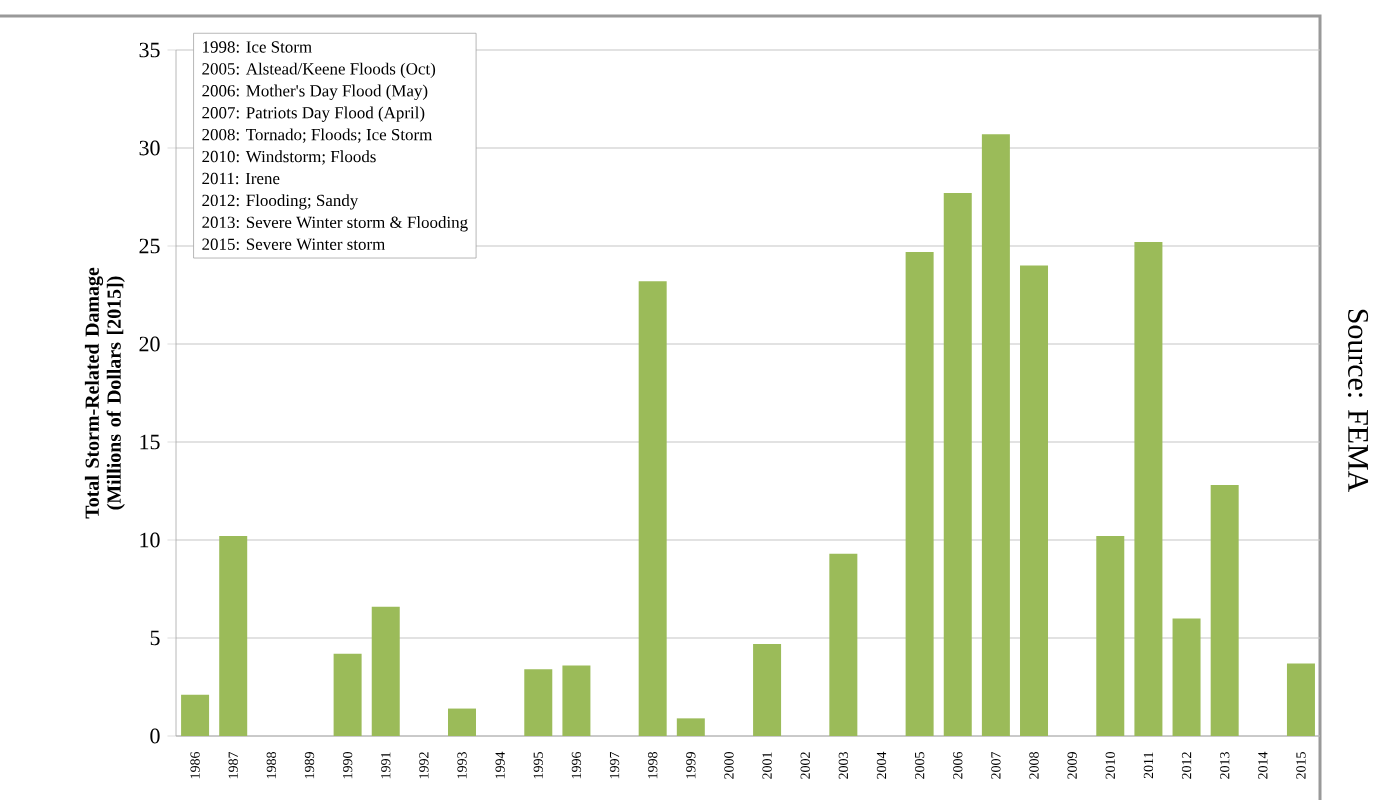 The height and width of the screenshot is (800, 1384). What do you see at coordinates (294, 244) in the screenshot?
I see `annotation: 2015: Severe Winter storm` at bounding box center [294, 244].